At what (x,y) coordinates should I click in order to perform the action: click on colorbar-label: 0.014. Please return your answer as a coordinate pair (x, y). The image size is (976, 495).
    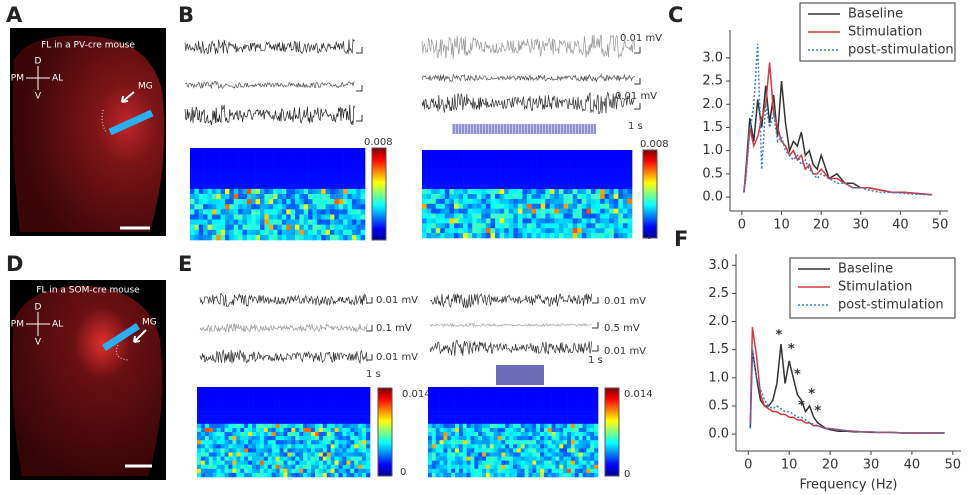
    Looking at the image, I should click on (416, 394).